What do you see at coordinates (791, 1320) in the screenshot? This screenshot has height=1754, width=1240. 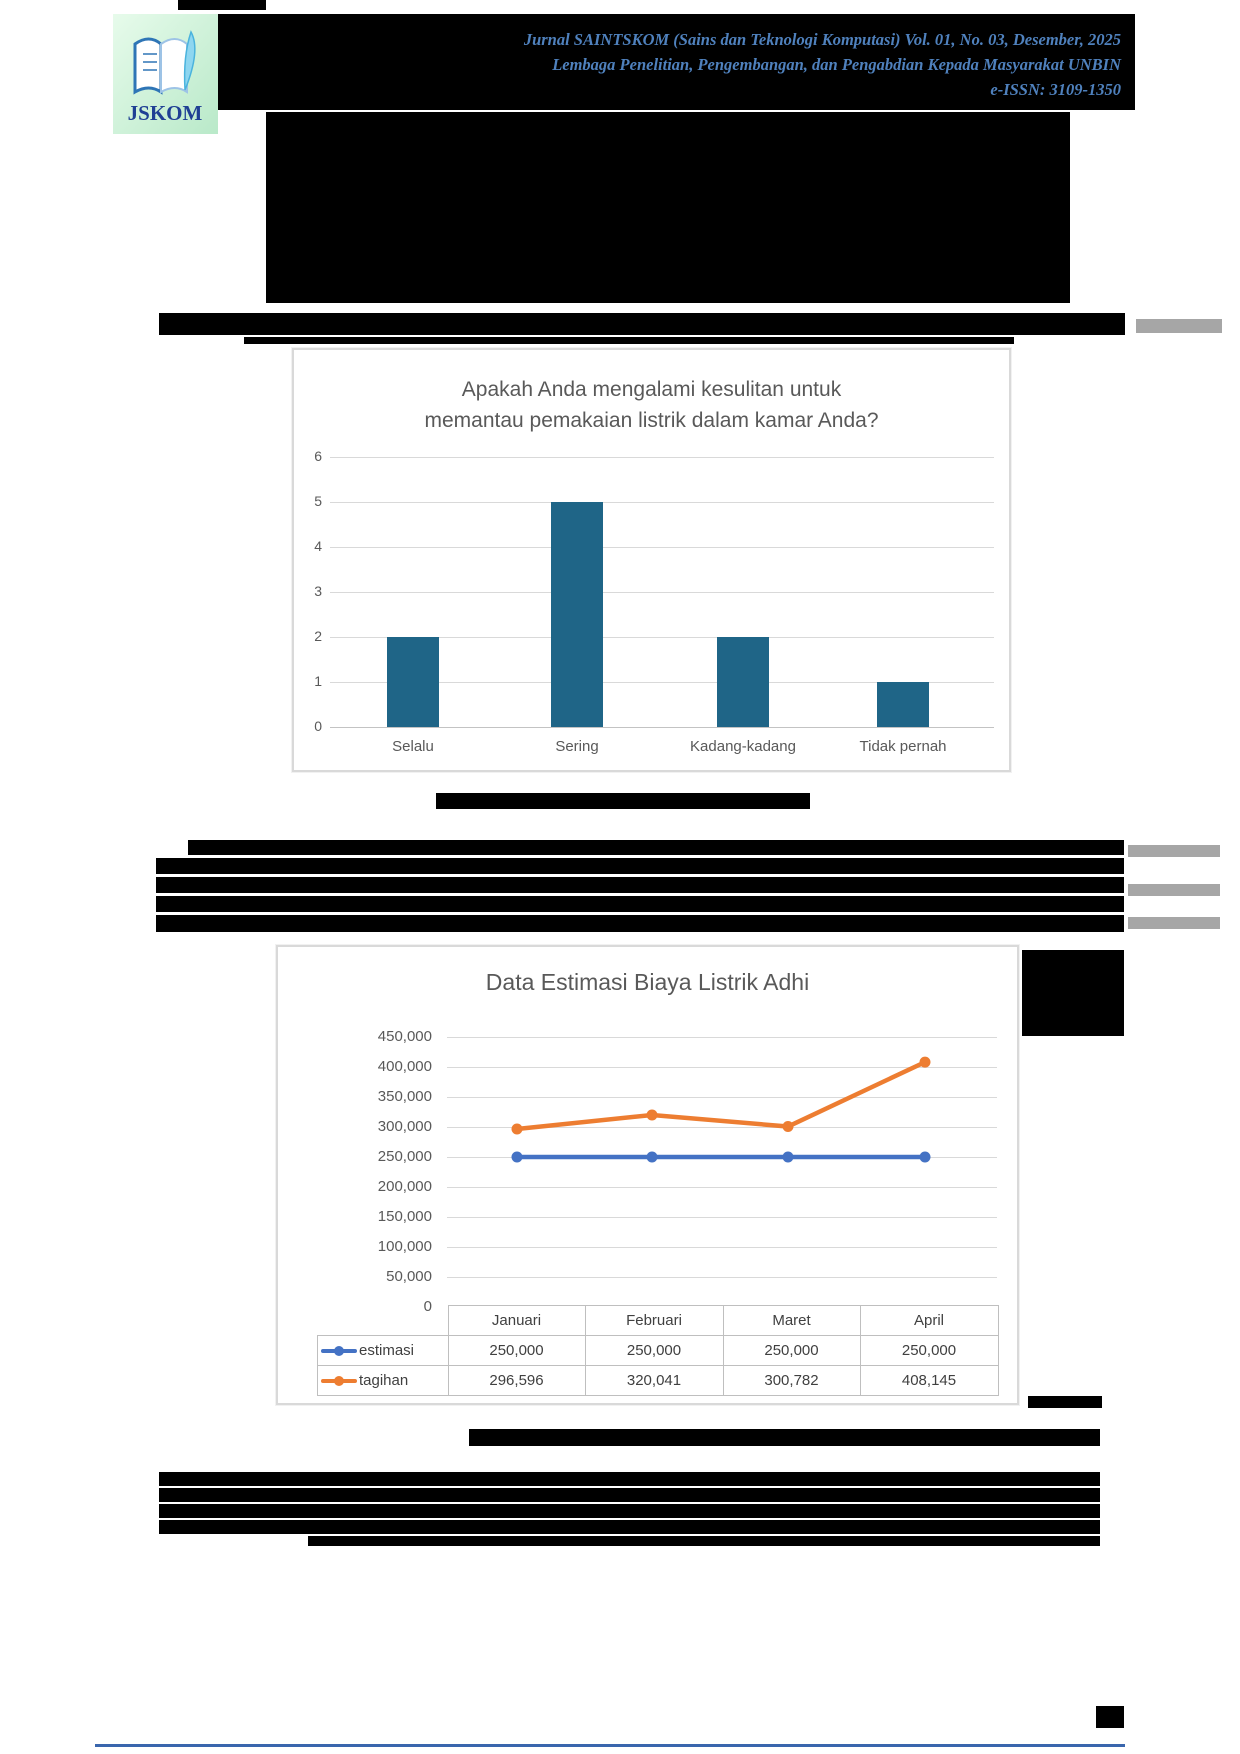 I see `table-header-Maret: Maret` at bounding box center [791, 1320].